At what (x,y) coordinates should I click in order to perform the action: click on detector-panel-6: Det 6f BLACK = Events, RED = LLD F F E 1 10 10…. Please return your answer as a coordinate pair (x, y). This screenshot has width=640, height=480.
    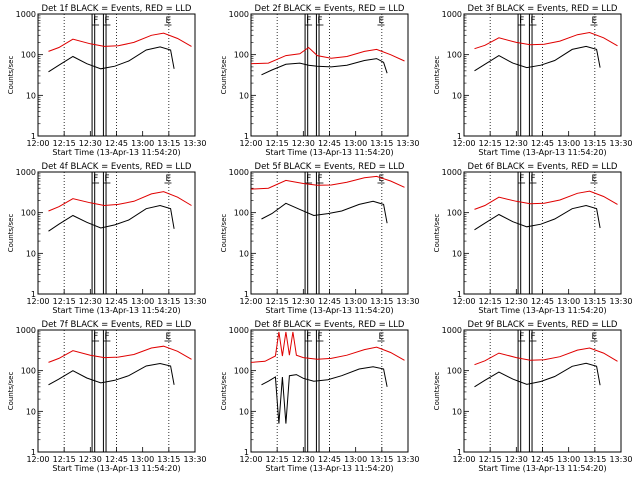
    Looking at the image, I should click on (533, 238).